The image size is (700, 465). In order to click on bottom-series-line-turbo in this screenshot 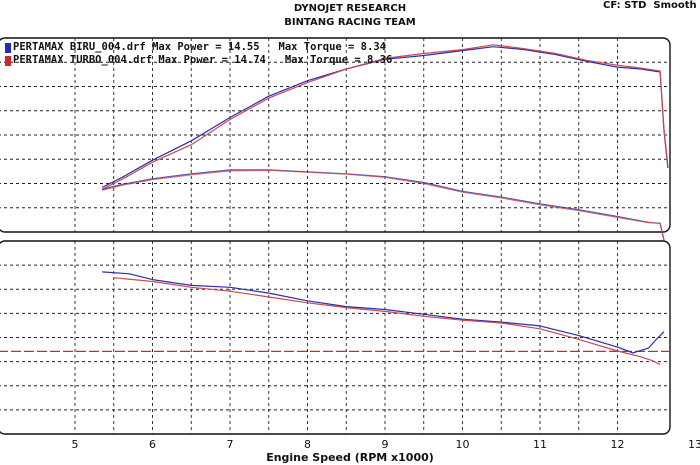, I will do `click(387, 321)`.